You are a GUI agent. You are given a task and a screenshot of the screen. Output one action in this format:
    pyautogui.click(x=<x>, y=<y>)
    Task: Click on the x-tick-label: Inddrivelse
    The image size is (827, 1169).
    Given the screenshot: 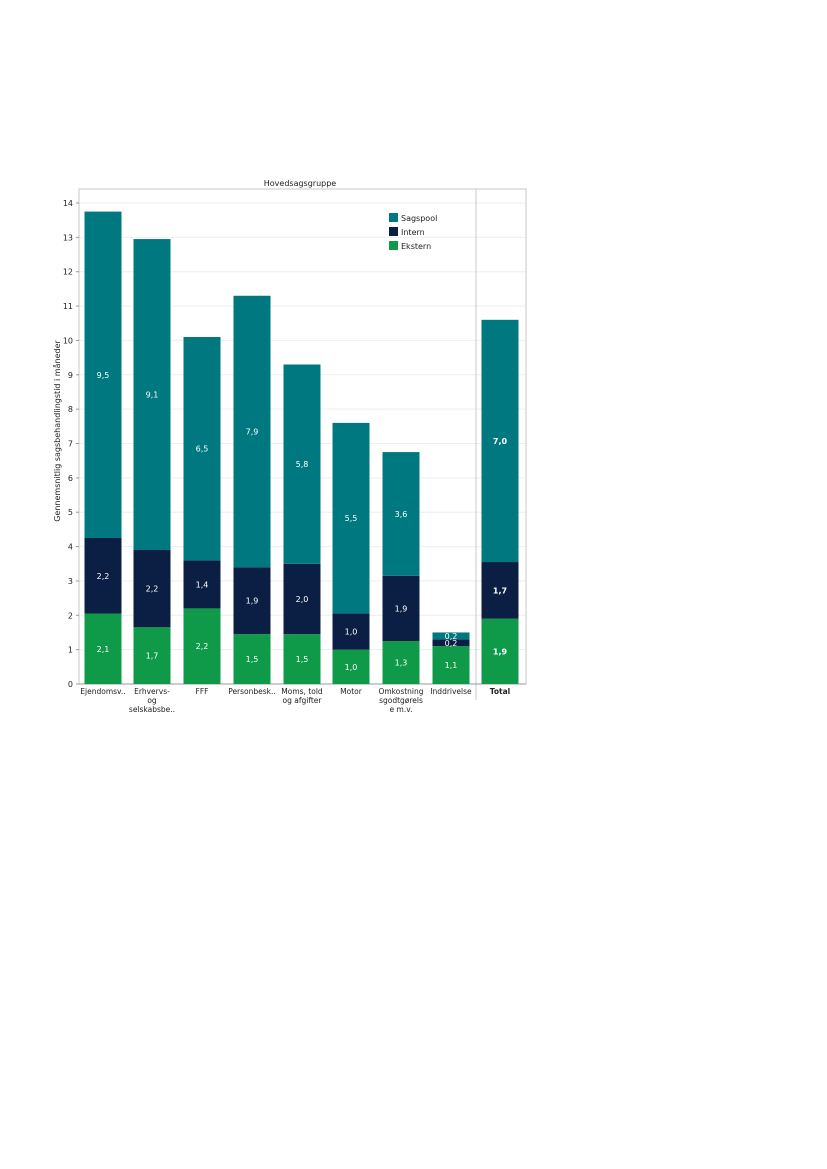 What is the action you would take?
    pyautogui.click(x=451, y=691)
    